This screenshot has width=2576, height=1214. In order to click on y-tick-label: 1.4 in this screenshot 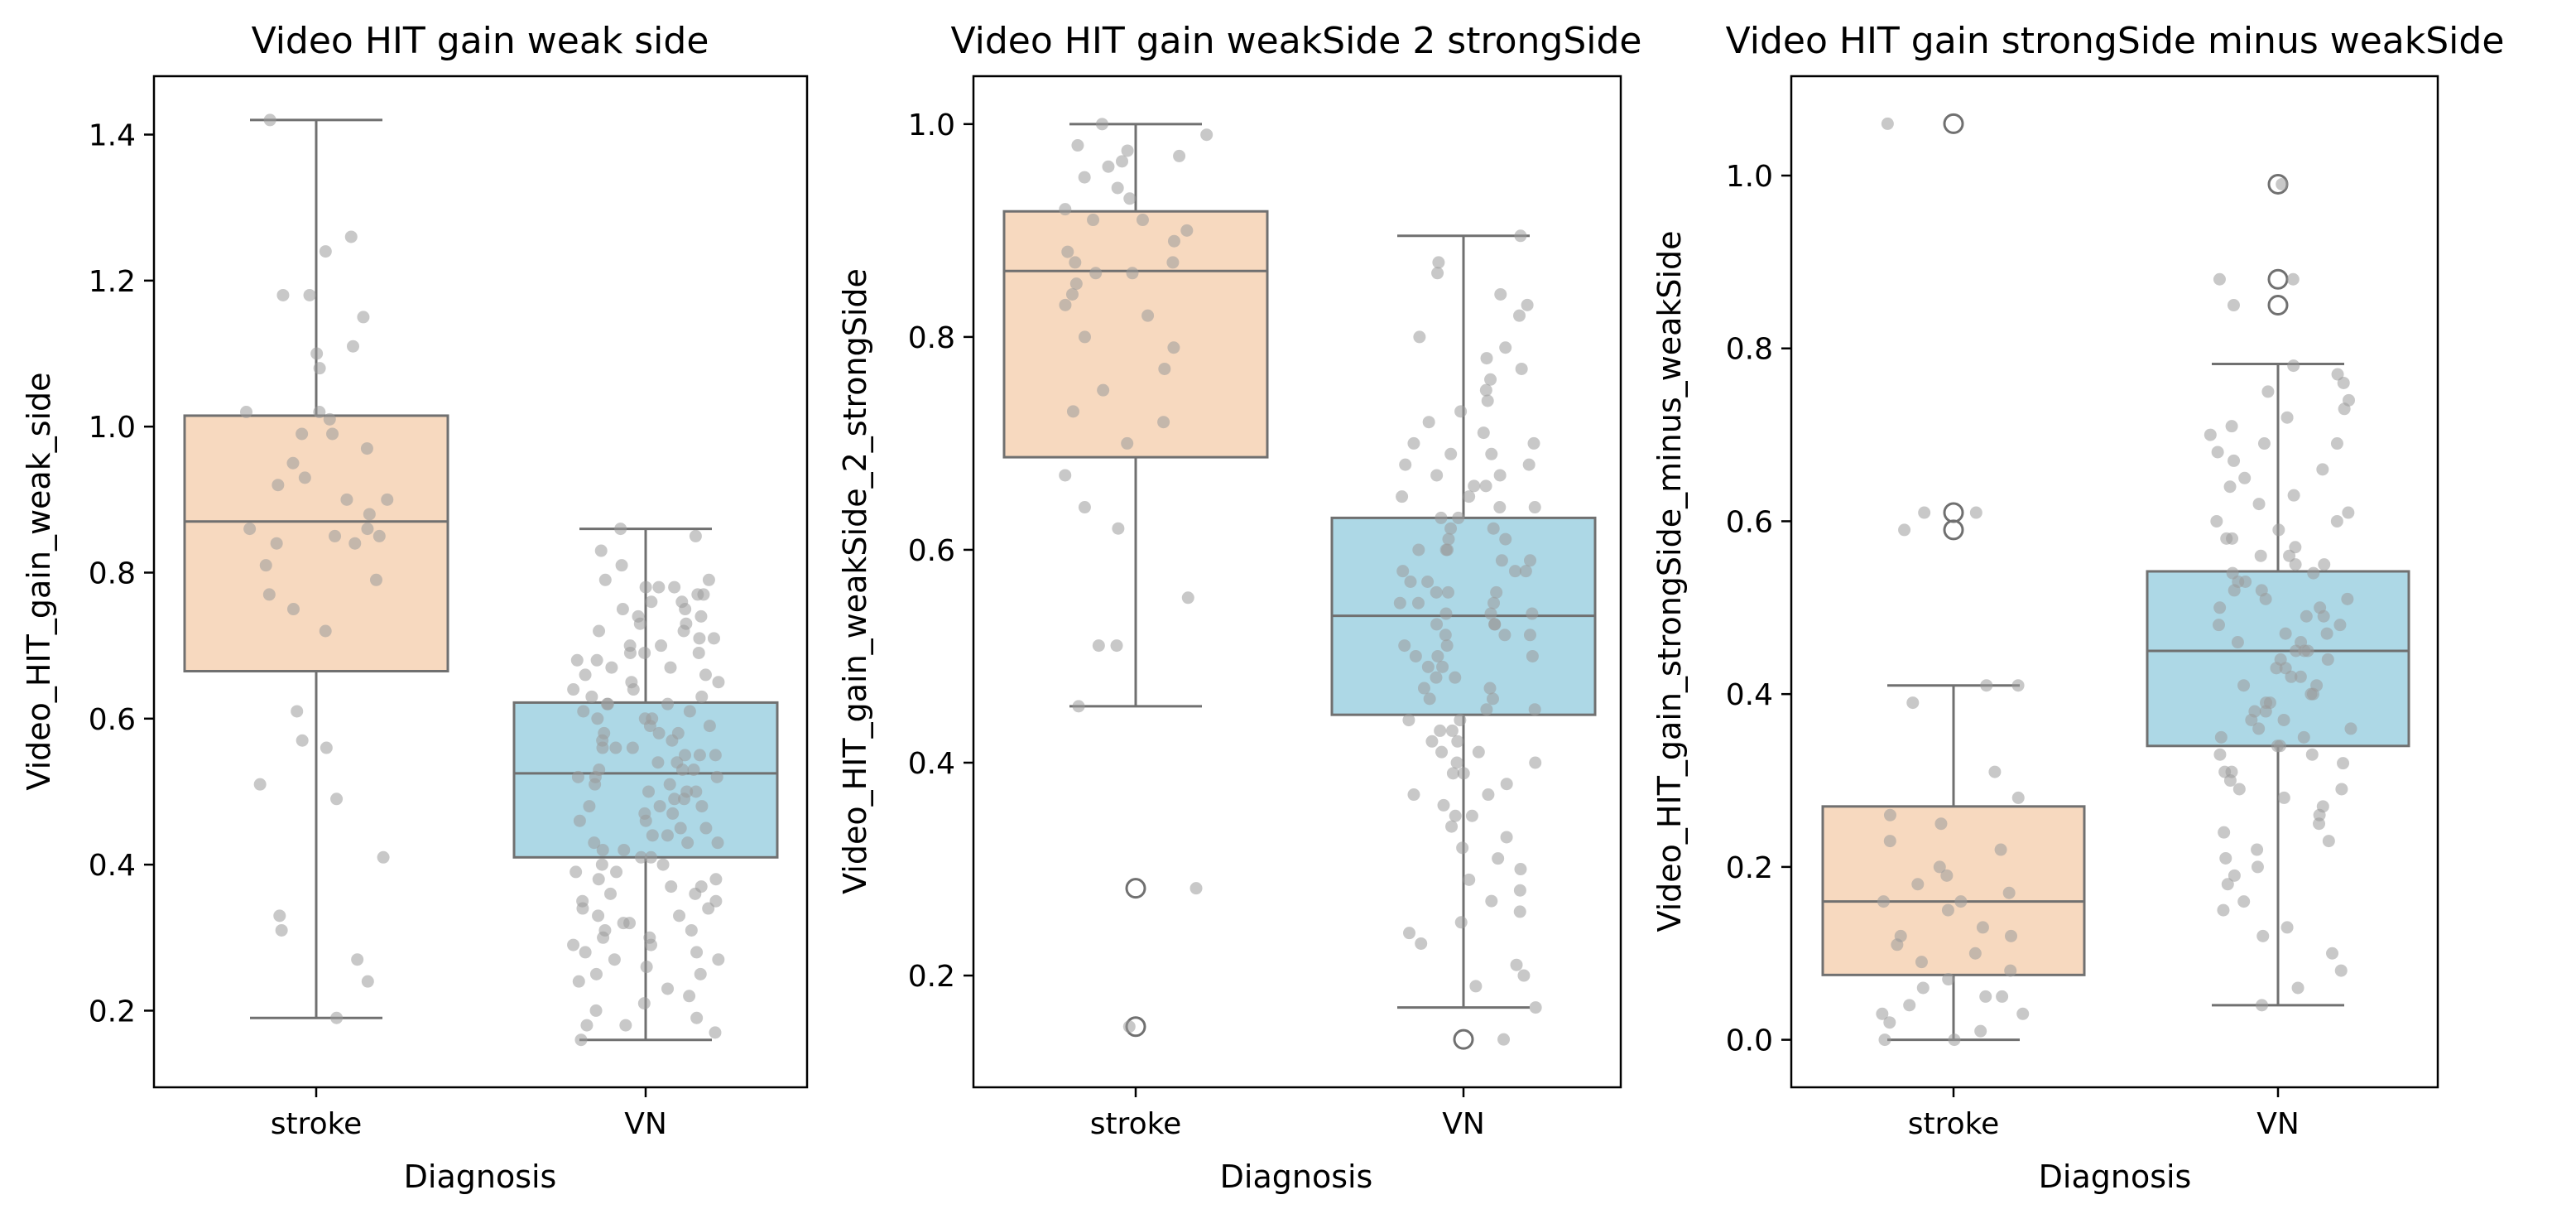, I will do `click(112, 136)`.